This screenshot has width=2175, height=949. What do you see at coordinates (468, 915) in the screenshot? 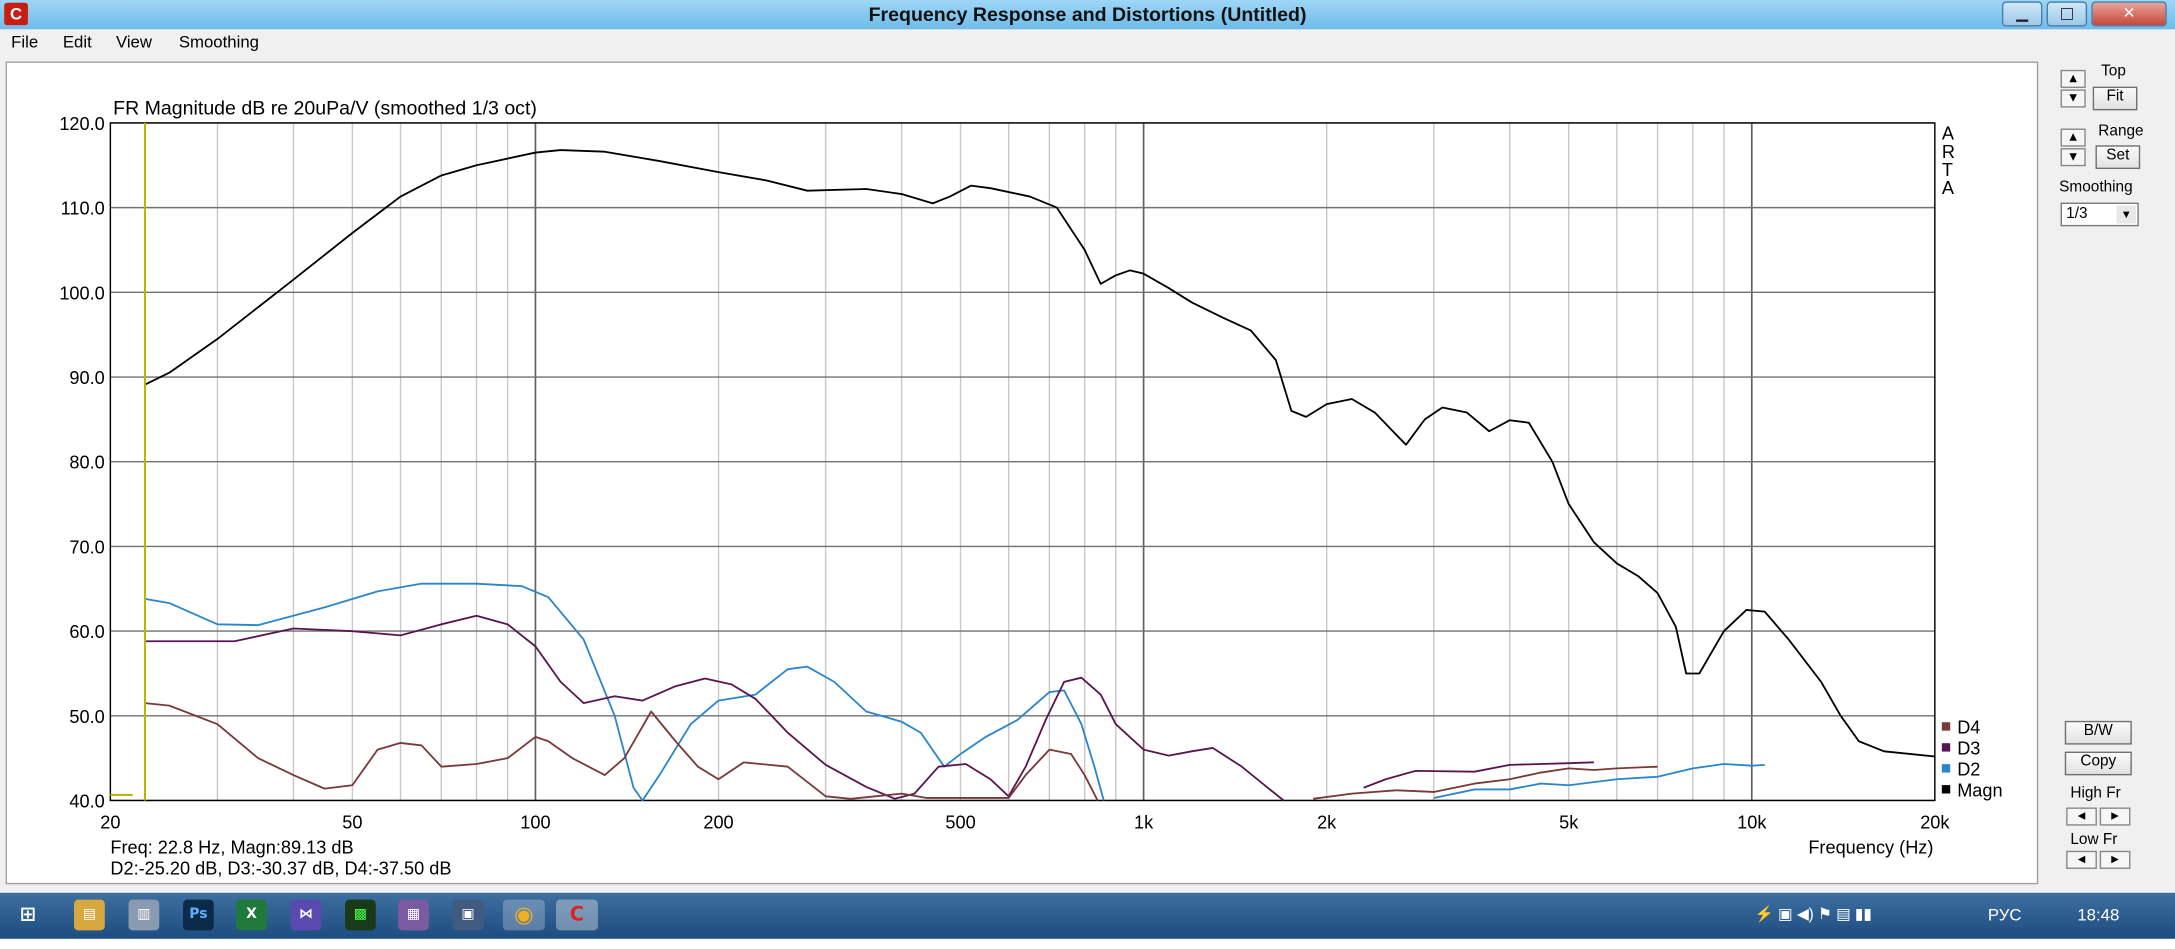
I see `taskbar-tool-icon: ▣` at bounding box center [468, 915].